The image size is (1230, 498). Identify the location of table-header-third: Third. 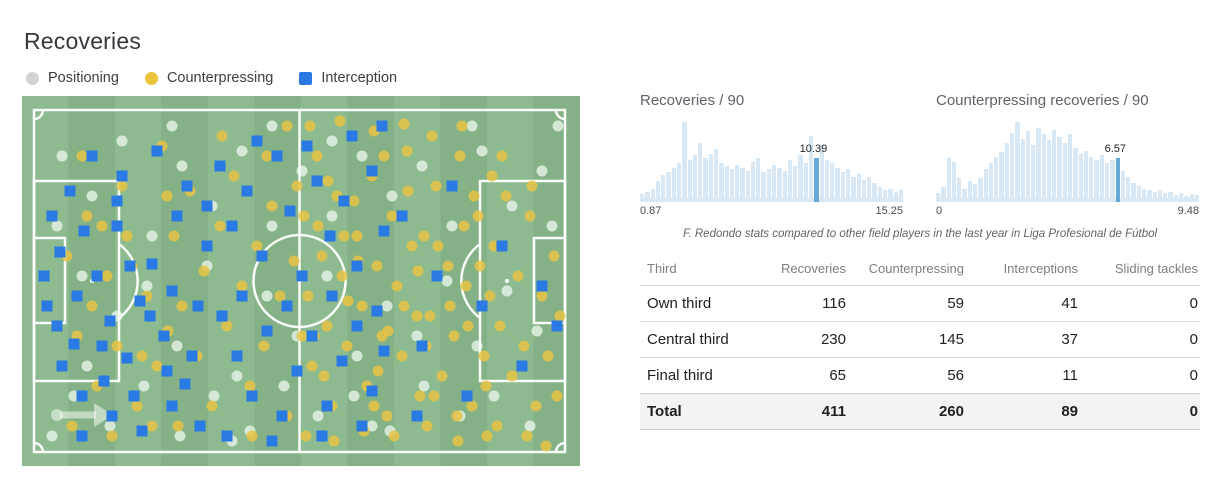
(662, 268).